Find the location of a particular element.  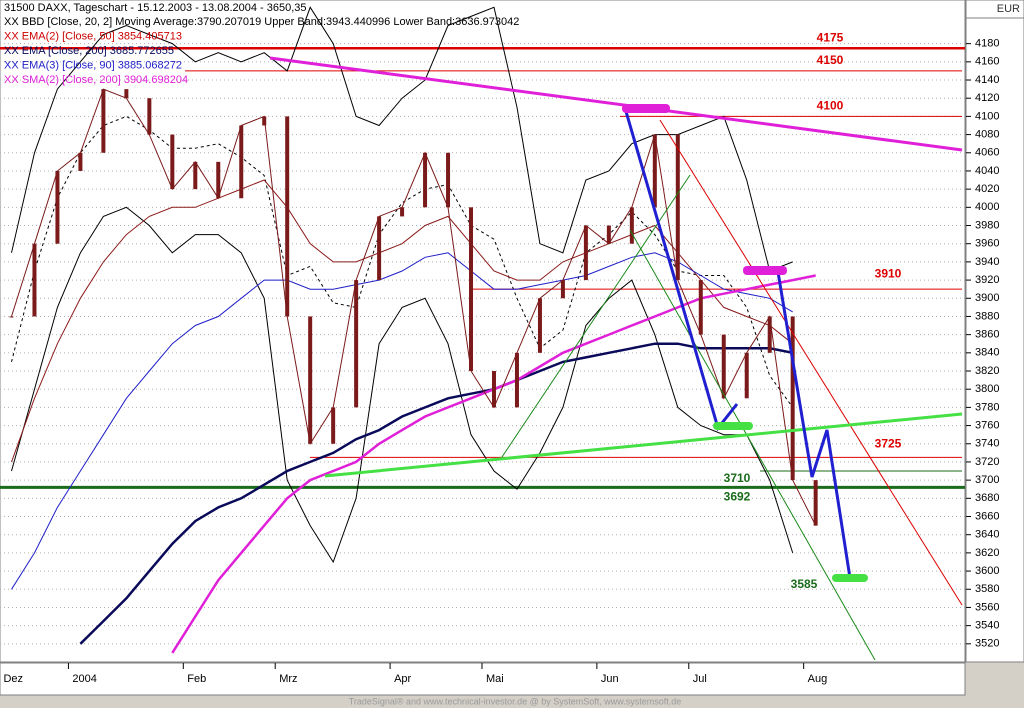

y-tick-label: 4160 is located at coordinates (987, 62).